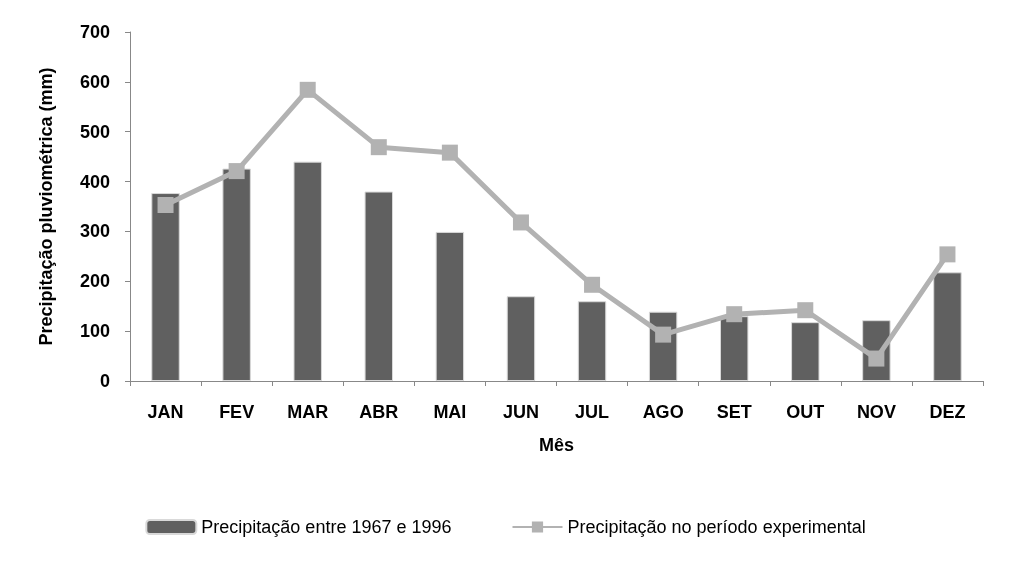  Describe the element at coordinates (716, 527) in the screenshot. I see `legend-label: Precipitação no período experimental` at that location.